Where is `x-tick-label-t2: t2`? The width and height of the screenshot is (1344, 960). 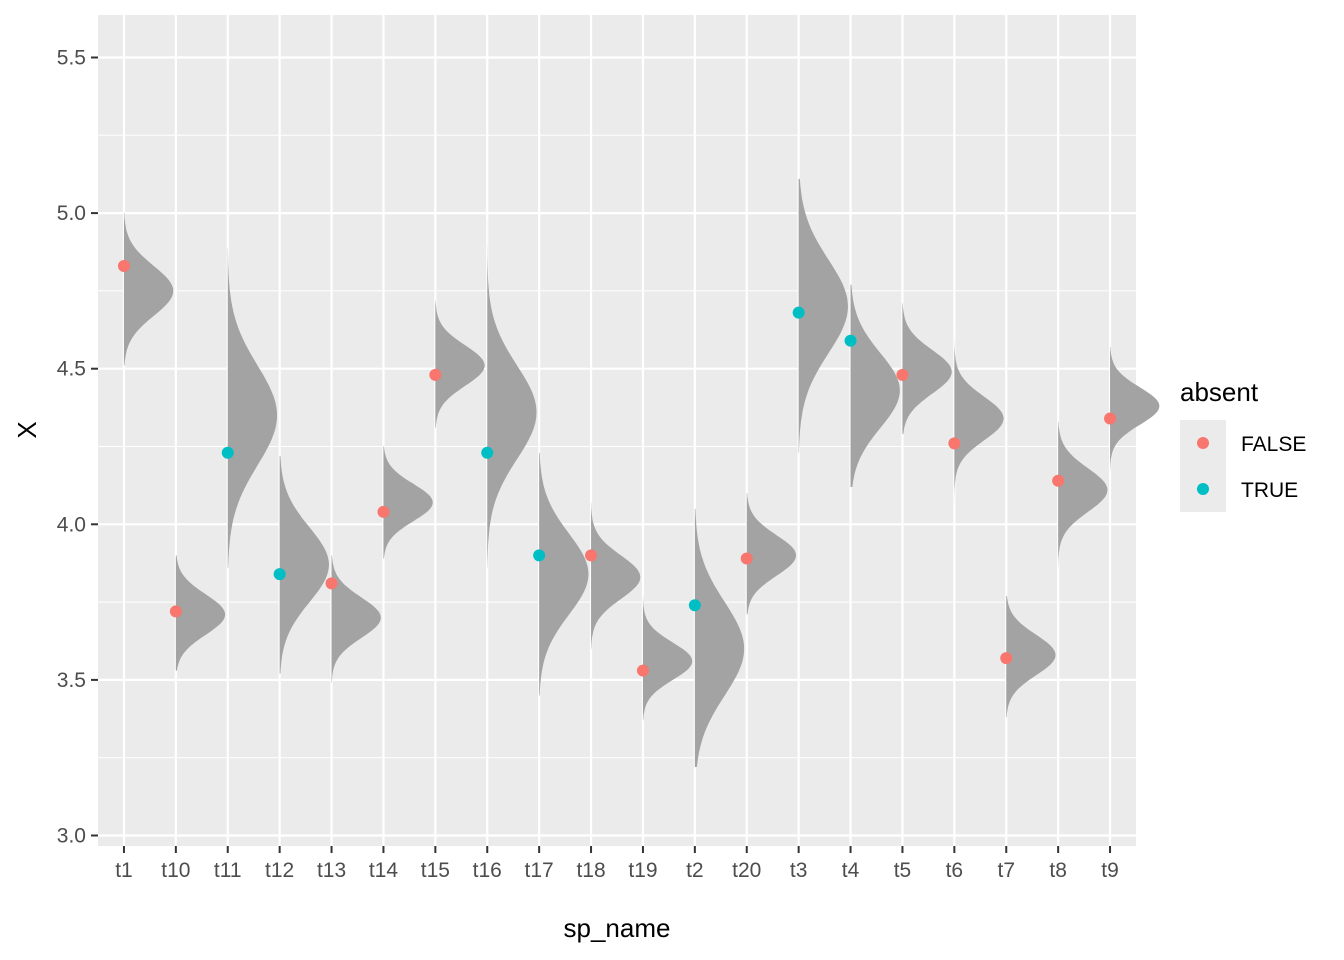 x-tick-label-t2: t2 is located at coordinates (695, 870).